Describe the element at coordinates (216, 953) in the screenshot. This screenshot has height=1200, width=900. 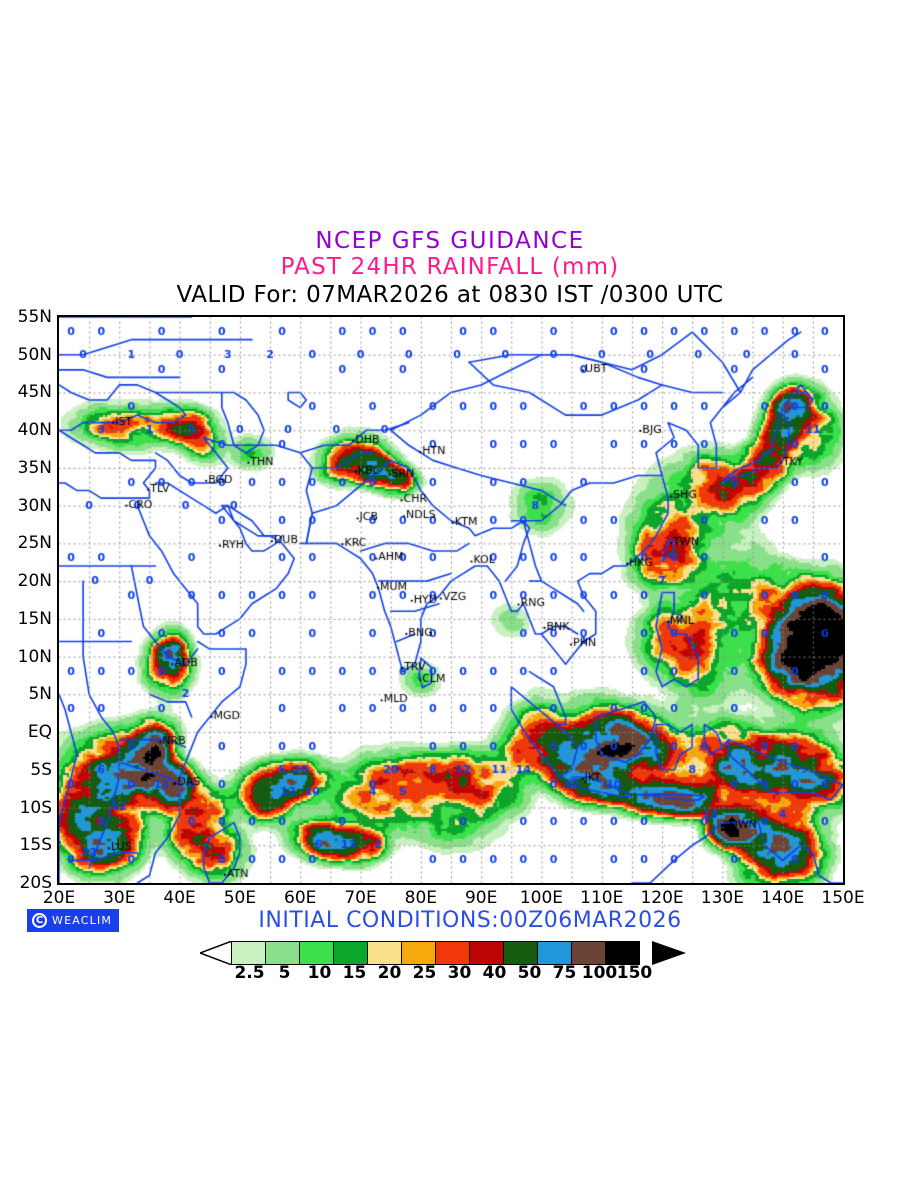
I see `colorbar-under-arrow` at that location.